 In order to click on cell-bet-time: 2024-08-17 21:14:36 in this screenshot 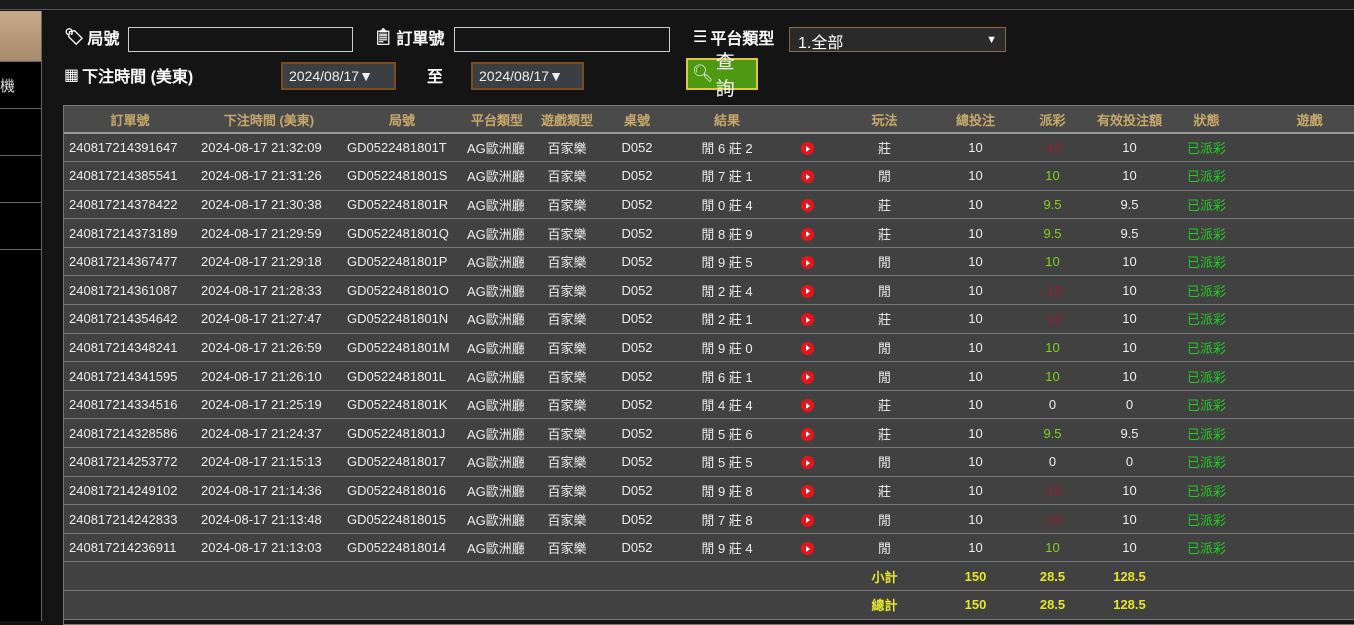, I will do `click(269, 491)`.